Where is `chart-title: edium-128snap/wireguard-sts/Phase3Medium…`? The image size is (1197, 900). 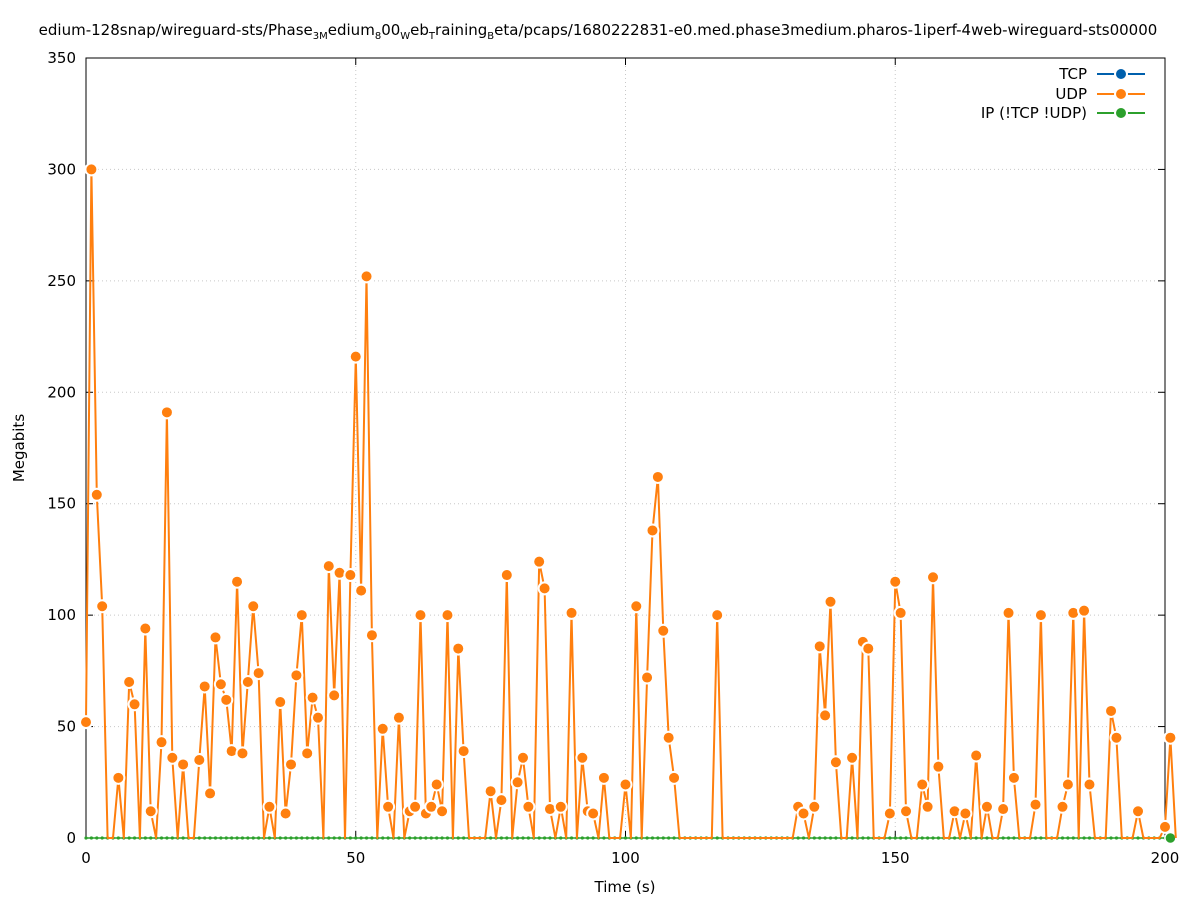
chart-title: edium-128snap/wireguard-sts/Phase3Medium… is located at coordinates (598, 31).